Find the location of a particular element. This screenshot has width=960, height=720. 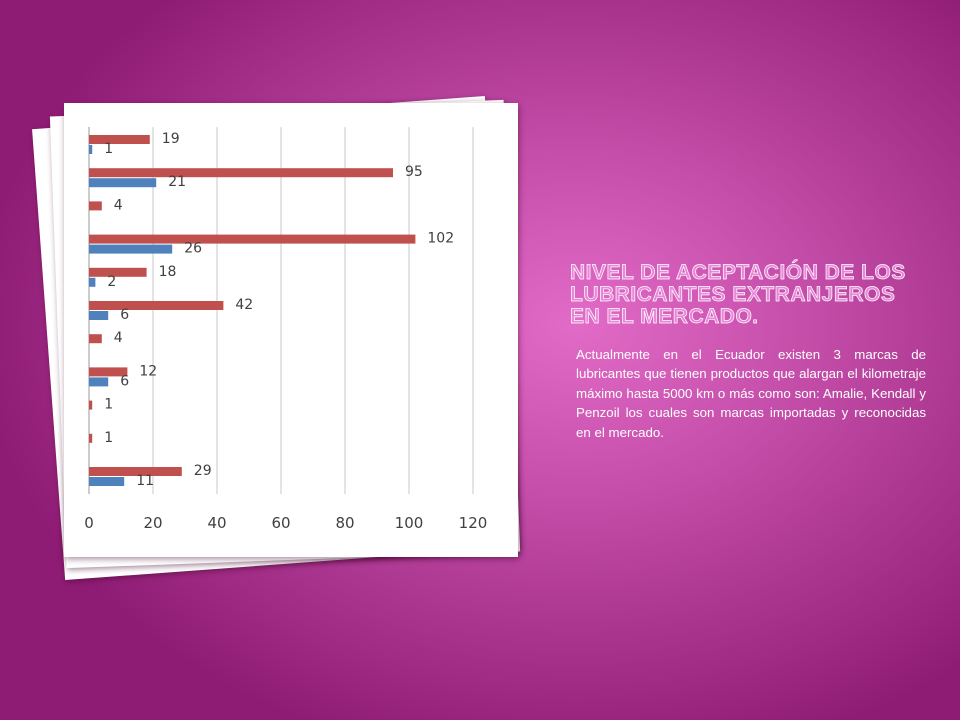

data-label: 12 is located at coordinates (148, 371).